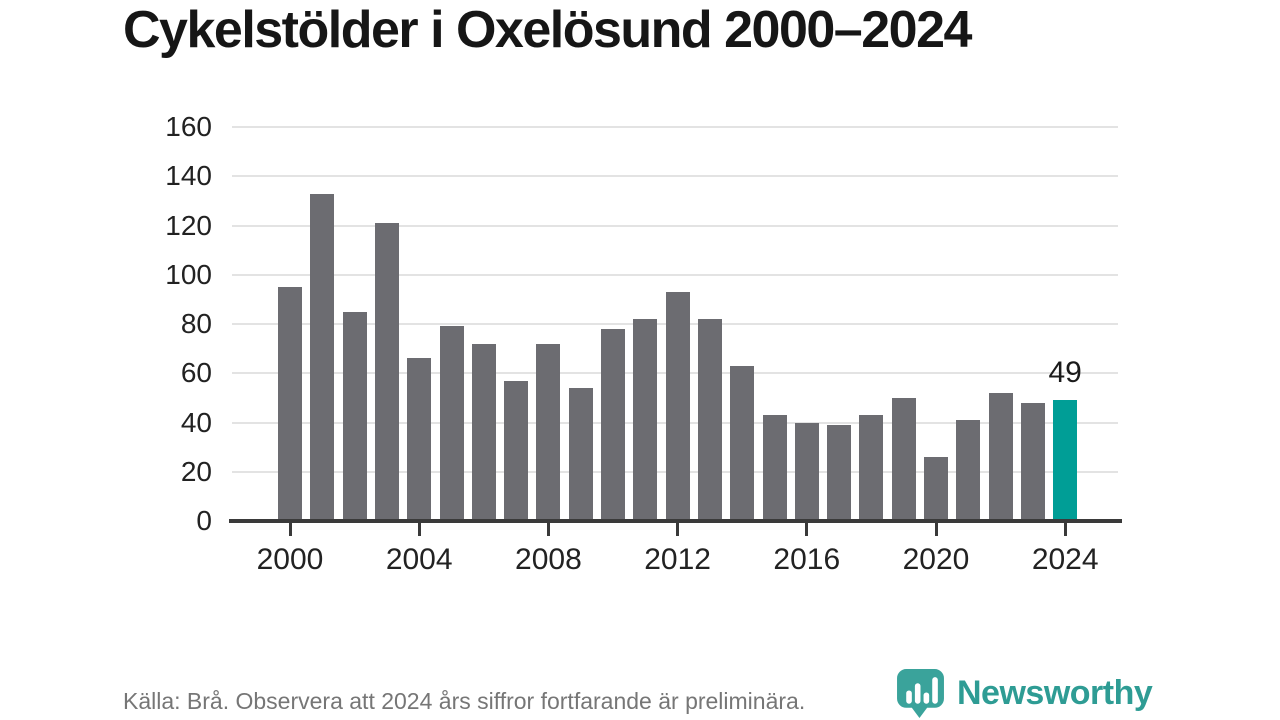 The width and height of the screenshot is (1280, 720). I want to click on bar-2012, so click(677, 406).